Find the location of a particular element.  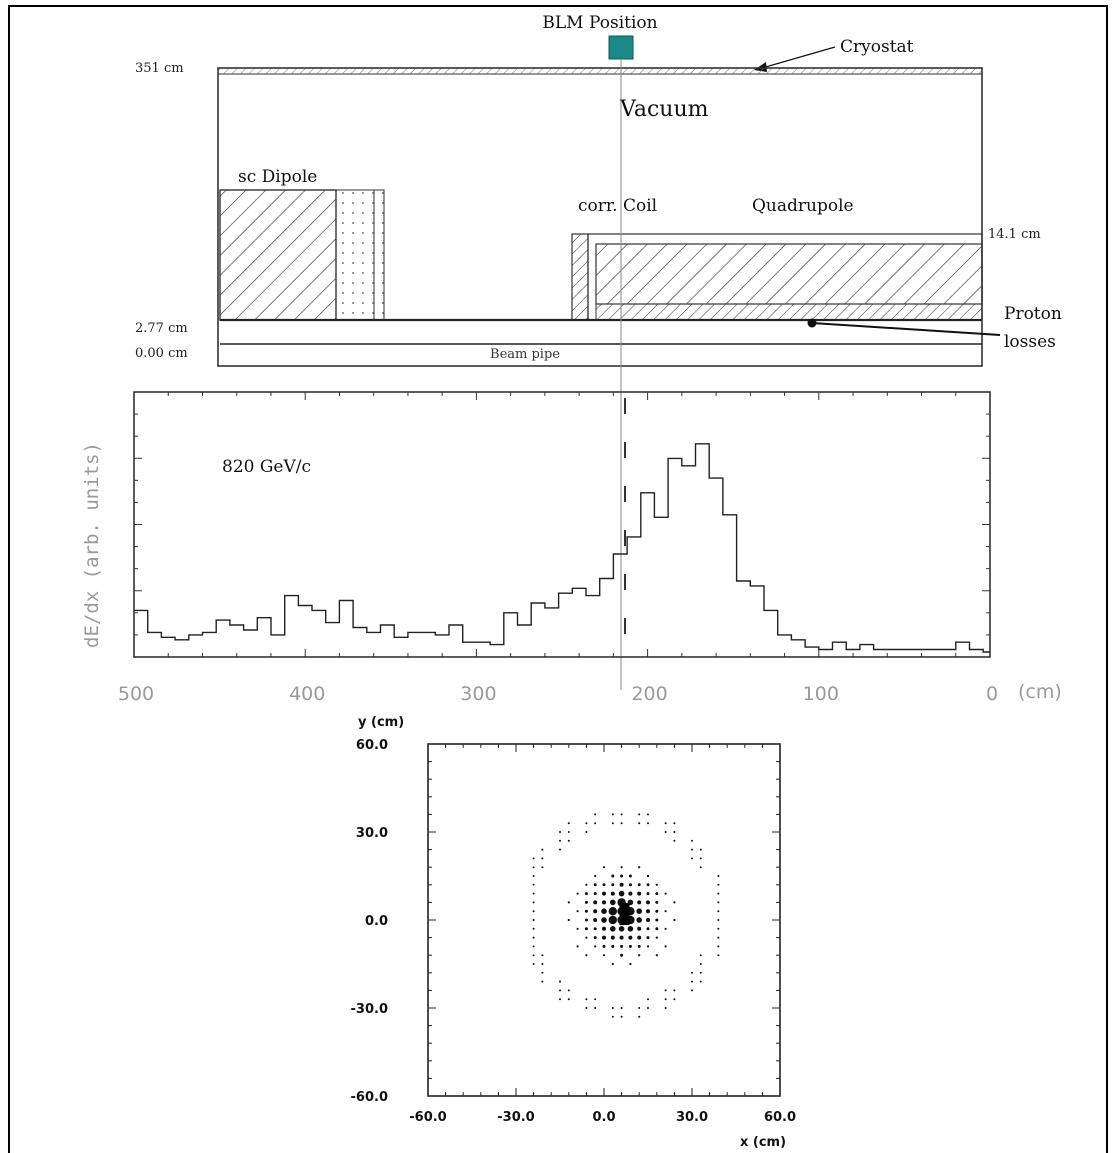

xy-y-tick-label: -30.0 is located at coordinates (369, 1009).